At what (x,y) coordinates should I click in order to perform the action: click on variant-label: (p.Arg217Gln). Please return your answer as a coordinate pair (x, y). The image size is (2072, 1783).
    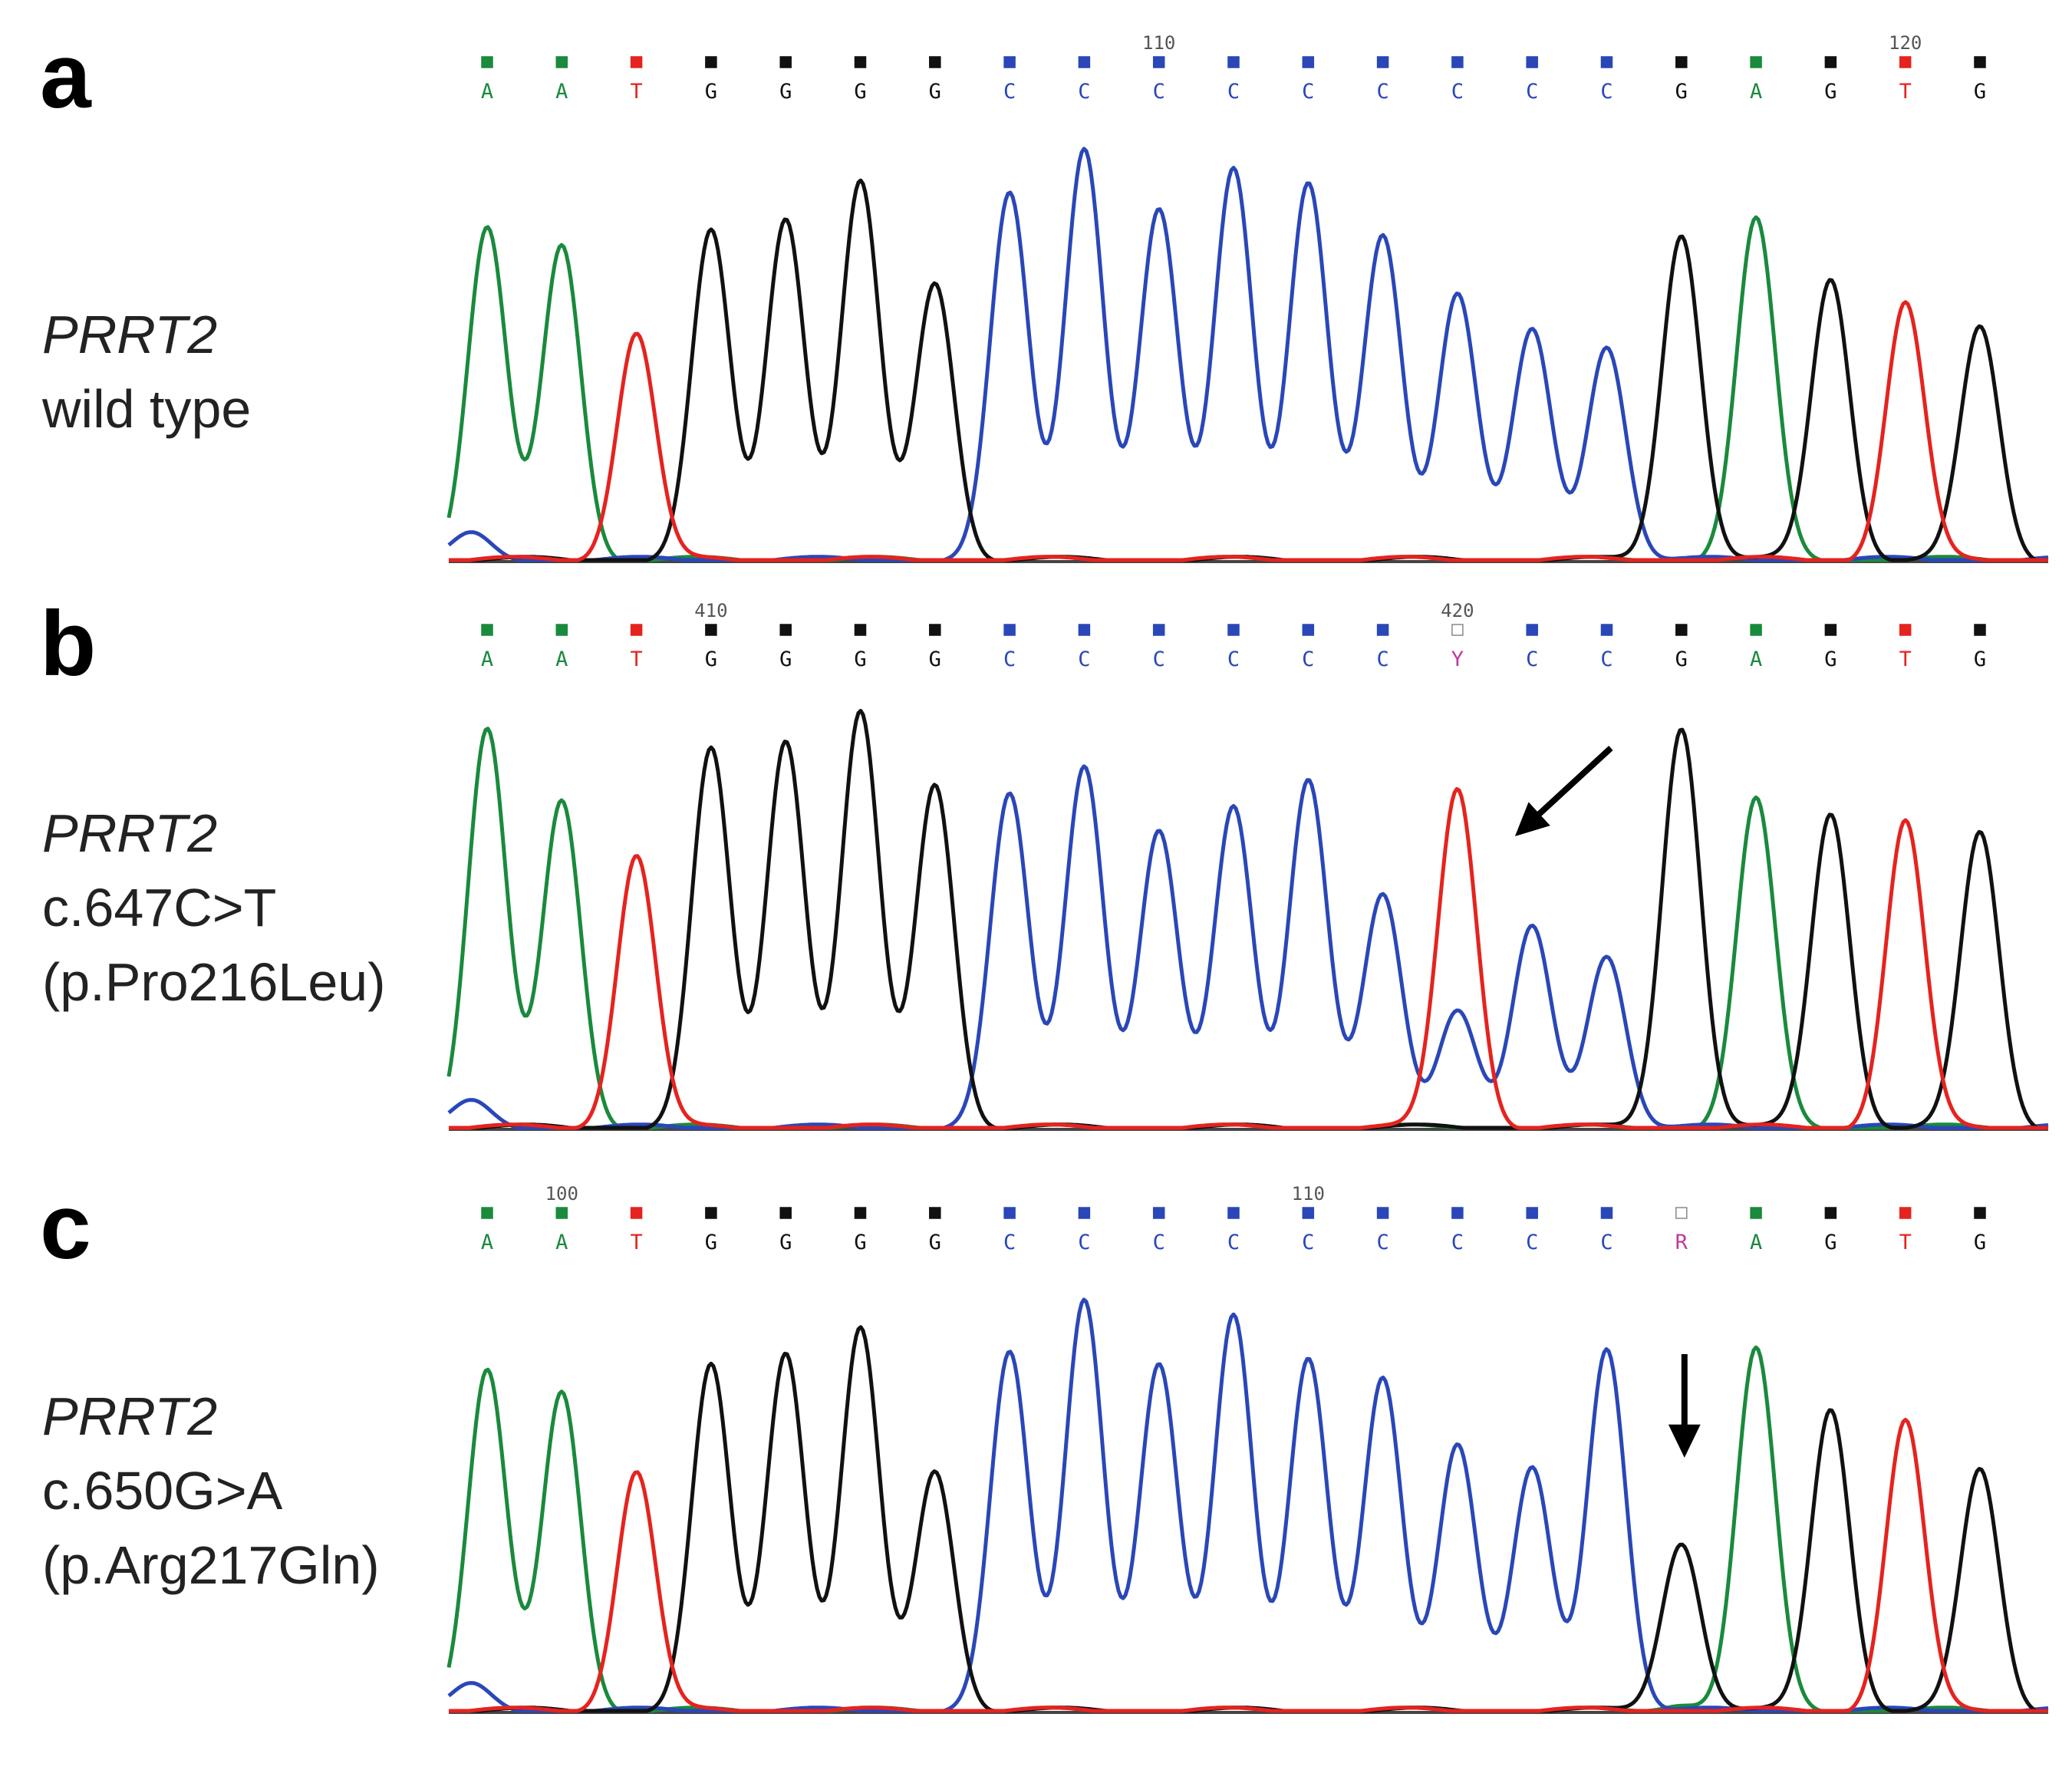
    Looking at the image, I should click on (211, 1565).